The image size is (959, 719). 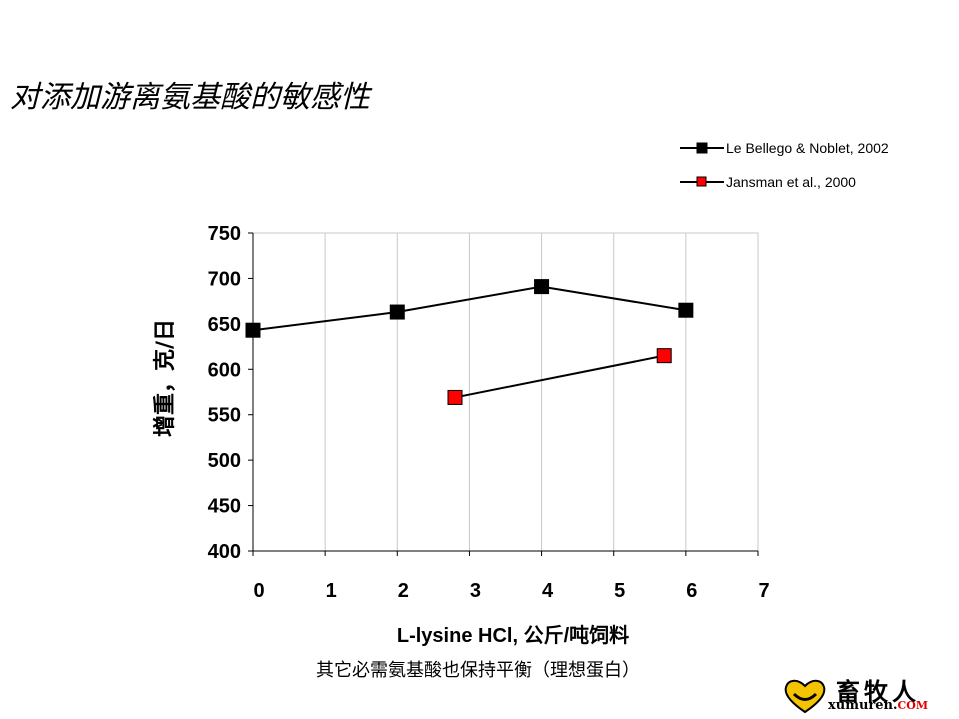 I want to click on legend-item-1: Le Bellego & Noblet, 2002, so click(x=784, y=148).